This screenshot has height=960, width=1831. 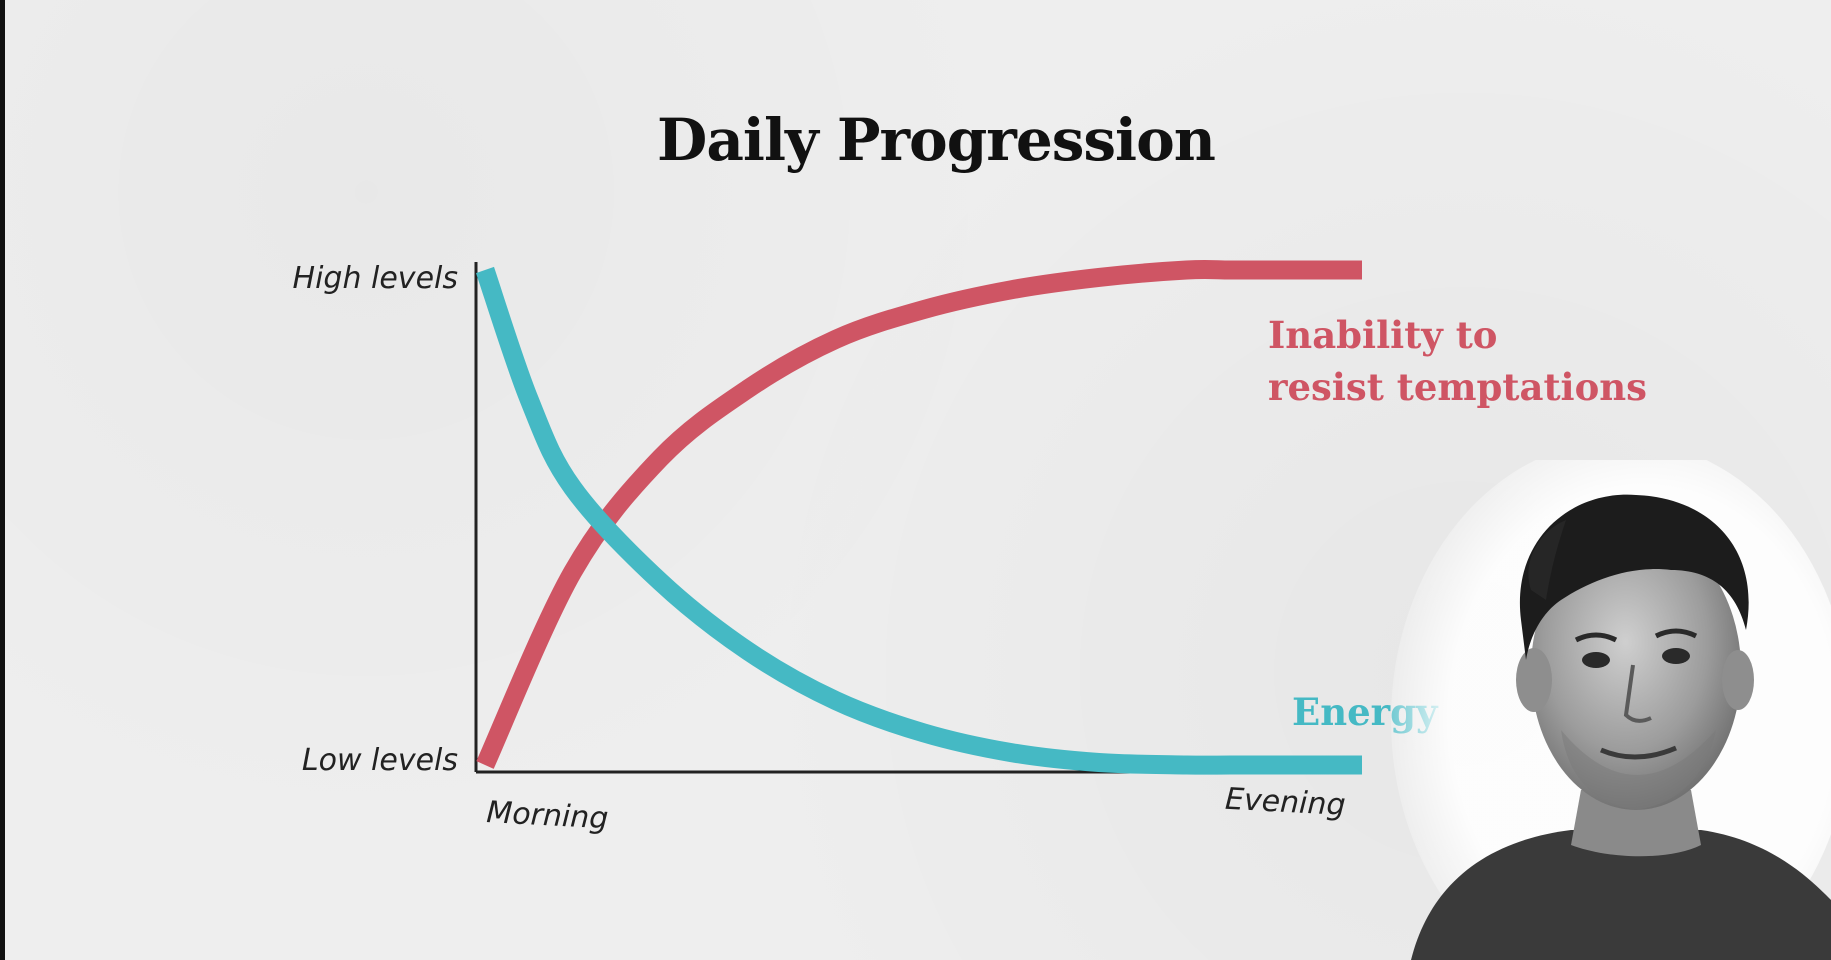 I want to click on chart-title: Daily Progression, so click(x=936, y=140).